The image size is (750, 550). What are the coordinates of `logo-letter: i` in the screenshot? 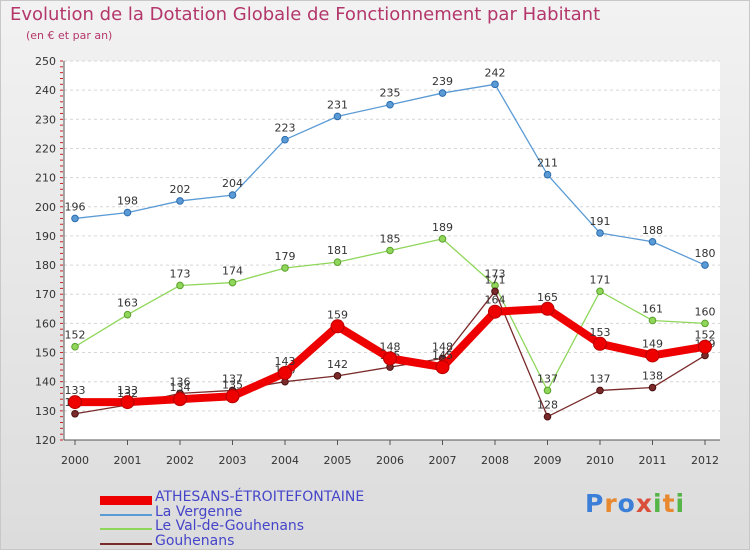 It's located at (658, 503).